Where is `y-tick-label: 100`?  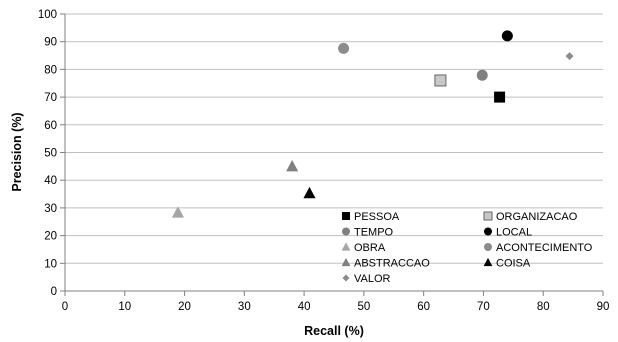
y-tick-label: 100 is located at coordinates (47, 15).